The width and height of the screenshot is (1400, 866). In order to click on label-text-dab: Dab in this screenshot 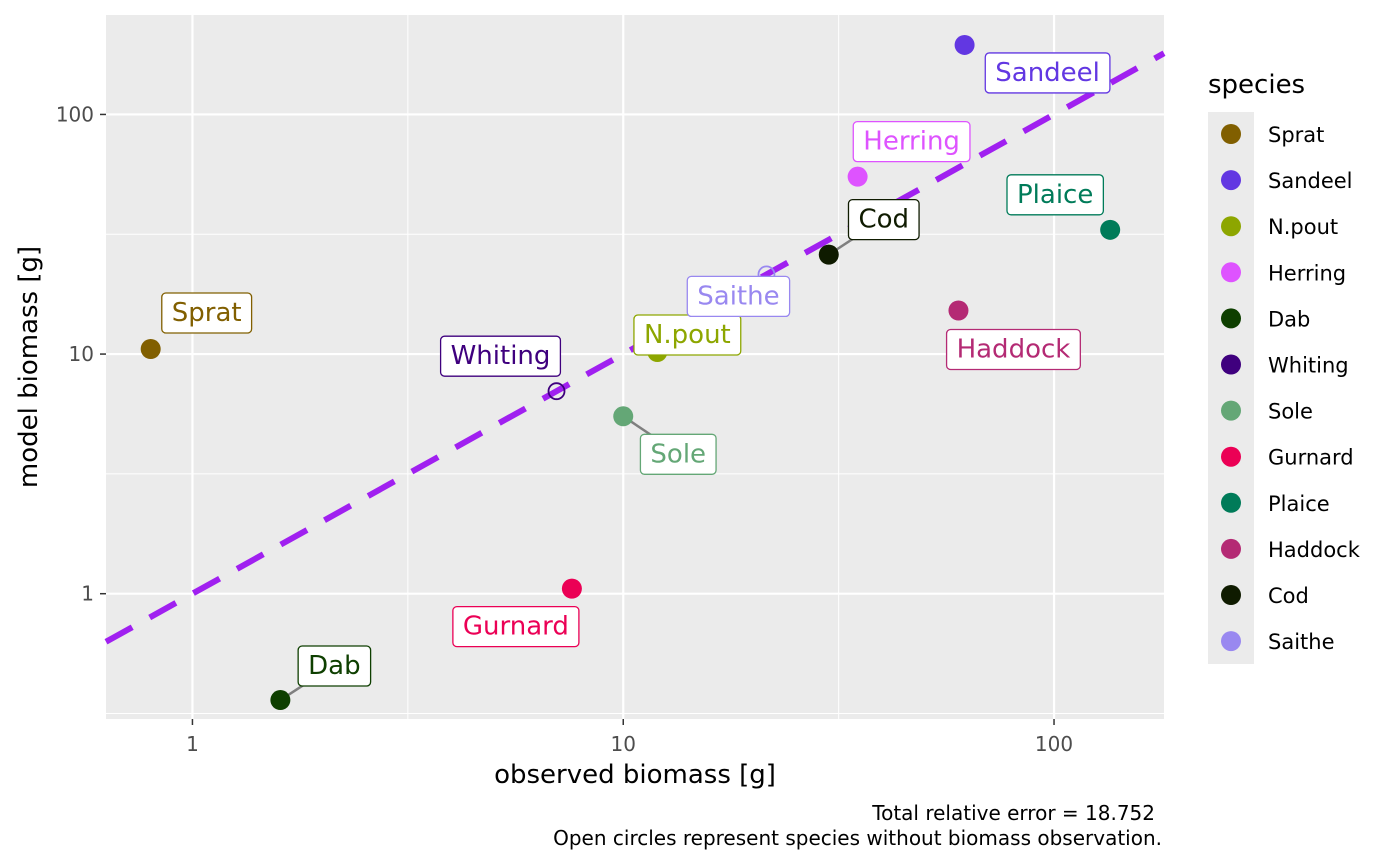, I will do `click(334, 666)`.